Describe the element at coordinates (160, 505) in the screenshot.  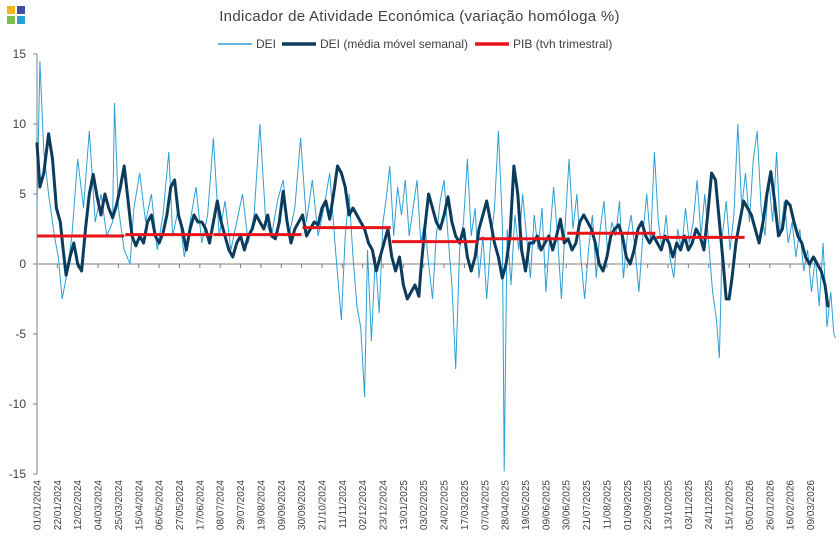
I see `x-tick-label: 06/05/2024` at that location.